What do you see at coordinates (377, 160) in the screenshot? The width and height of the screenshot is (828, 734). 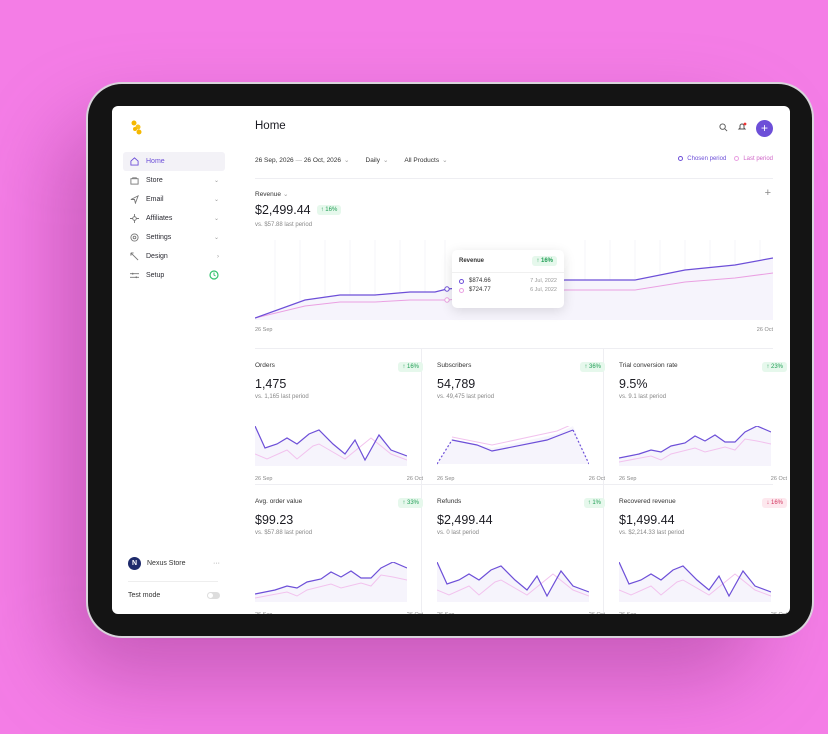 I see `interval-select: Daily ⌄` at bounding box center [377, 160].